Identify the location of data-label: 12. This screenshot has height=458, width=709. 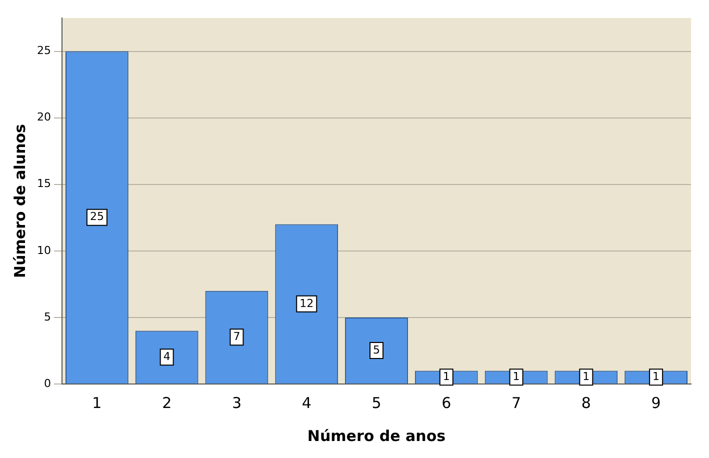
(307, 303).